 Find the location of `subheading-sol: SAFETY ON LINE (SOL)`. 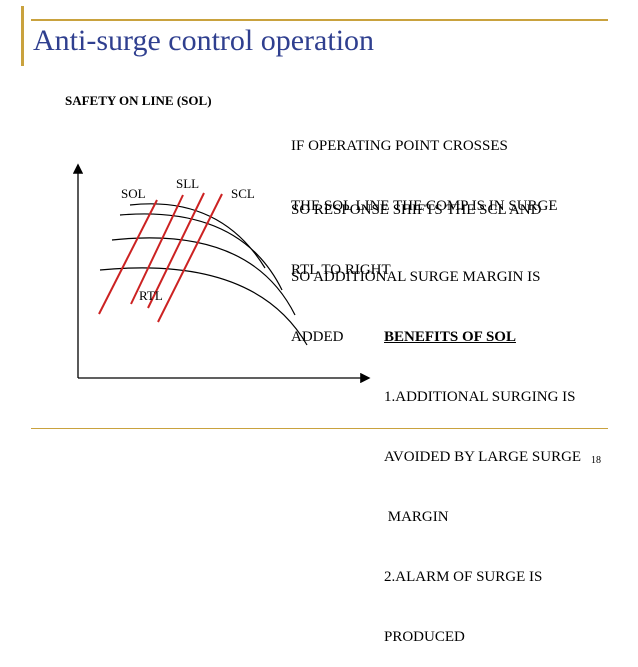

subheading-sol: SAFETY ON LINE (SOL) is located at coordinates (138, 100).